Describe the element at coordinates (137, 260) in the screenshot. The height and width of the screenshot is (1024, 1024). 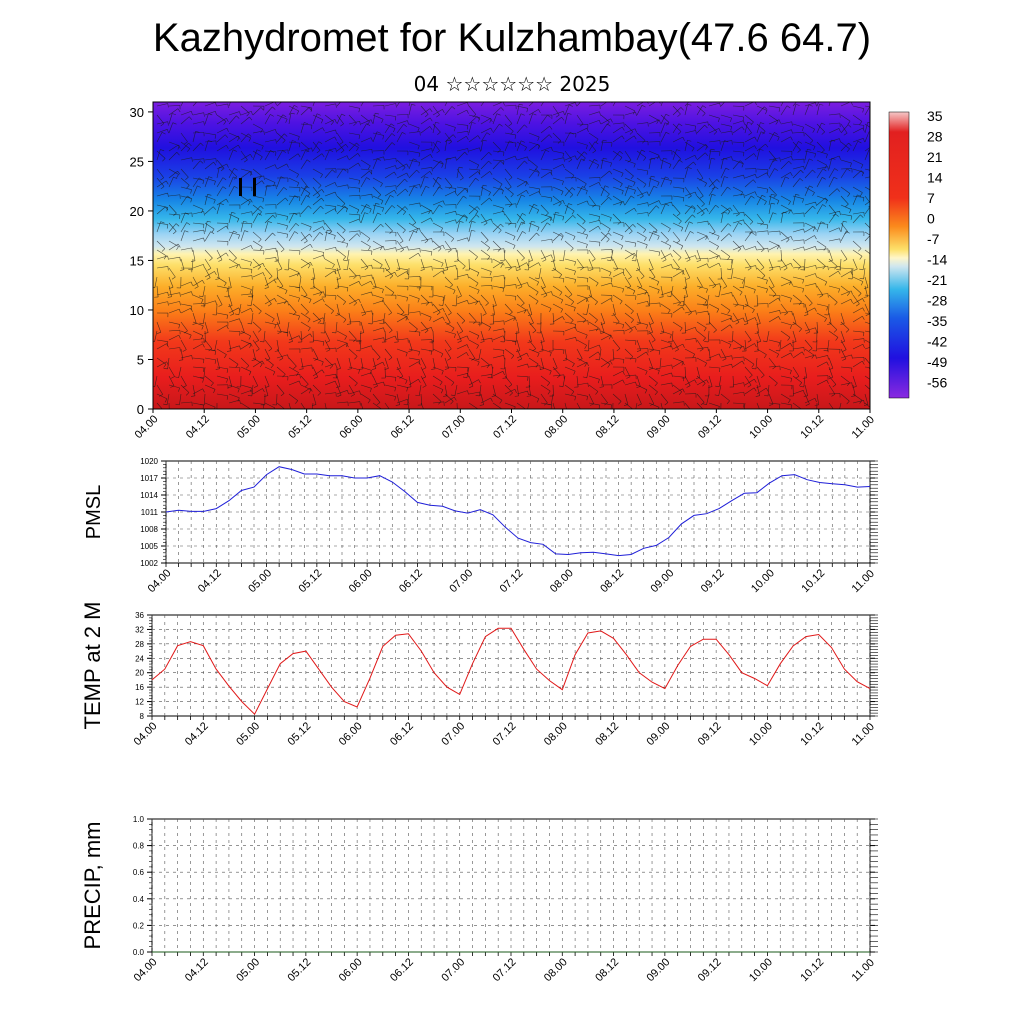
I see `y-tick-label: 15` at that location.